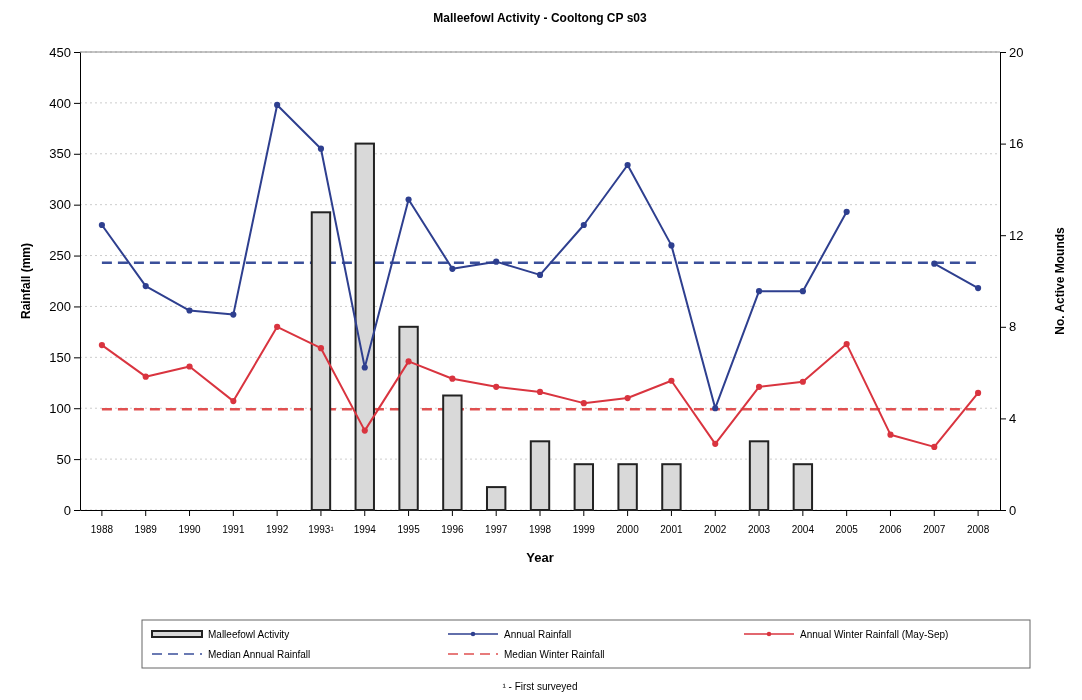 This screenshot has width=1082, height=700. I want to click on x-tick-label: 1990, so click(190, 529).